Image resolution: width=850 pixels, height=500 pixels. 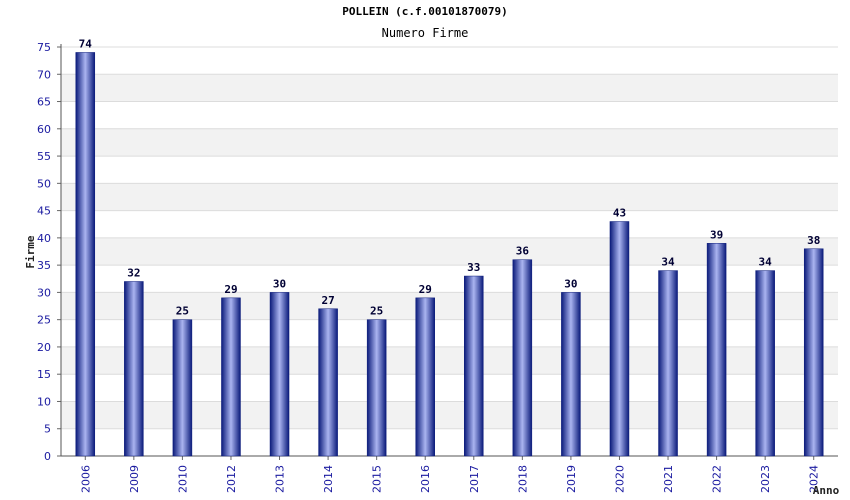 What do you see at coordinates (425, 33) in the screenshot?
I see `chart-subtitle: Numero Firme` at bounding box center [425, 33].